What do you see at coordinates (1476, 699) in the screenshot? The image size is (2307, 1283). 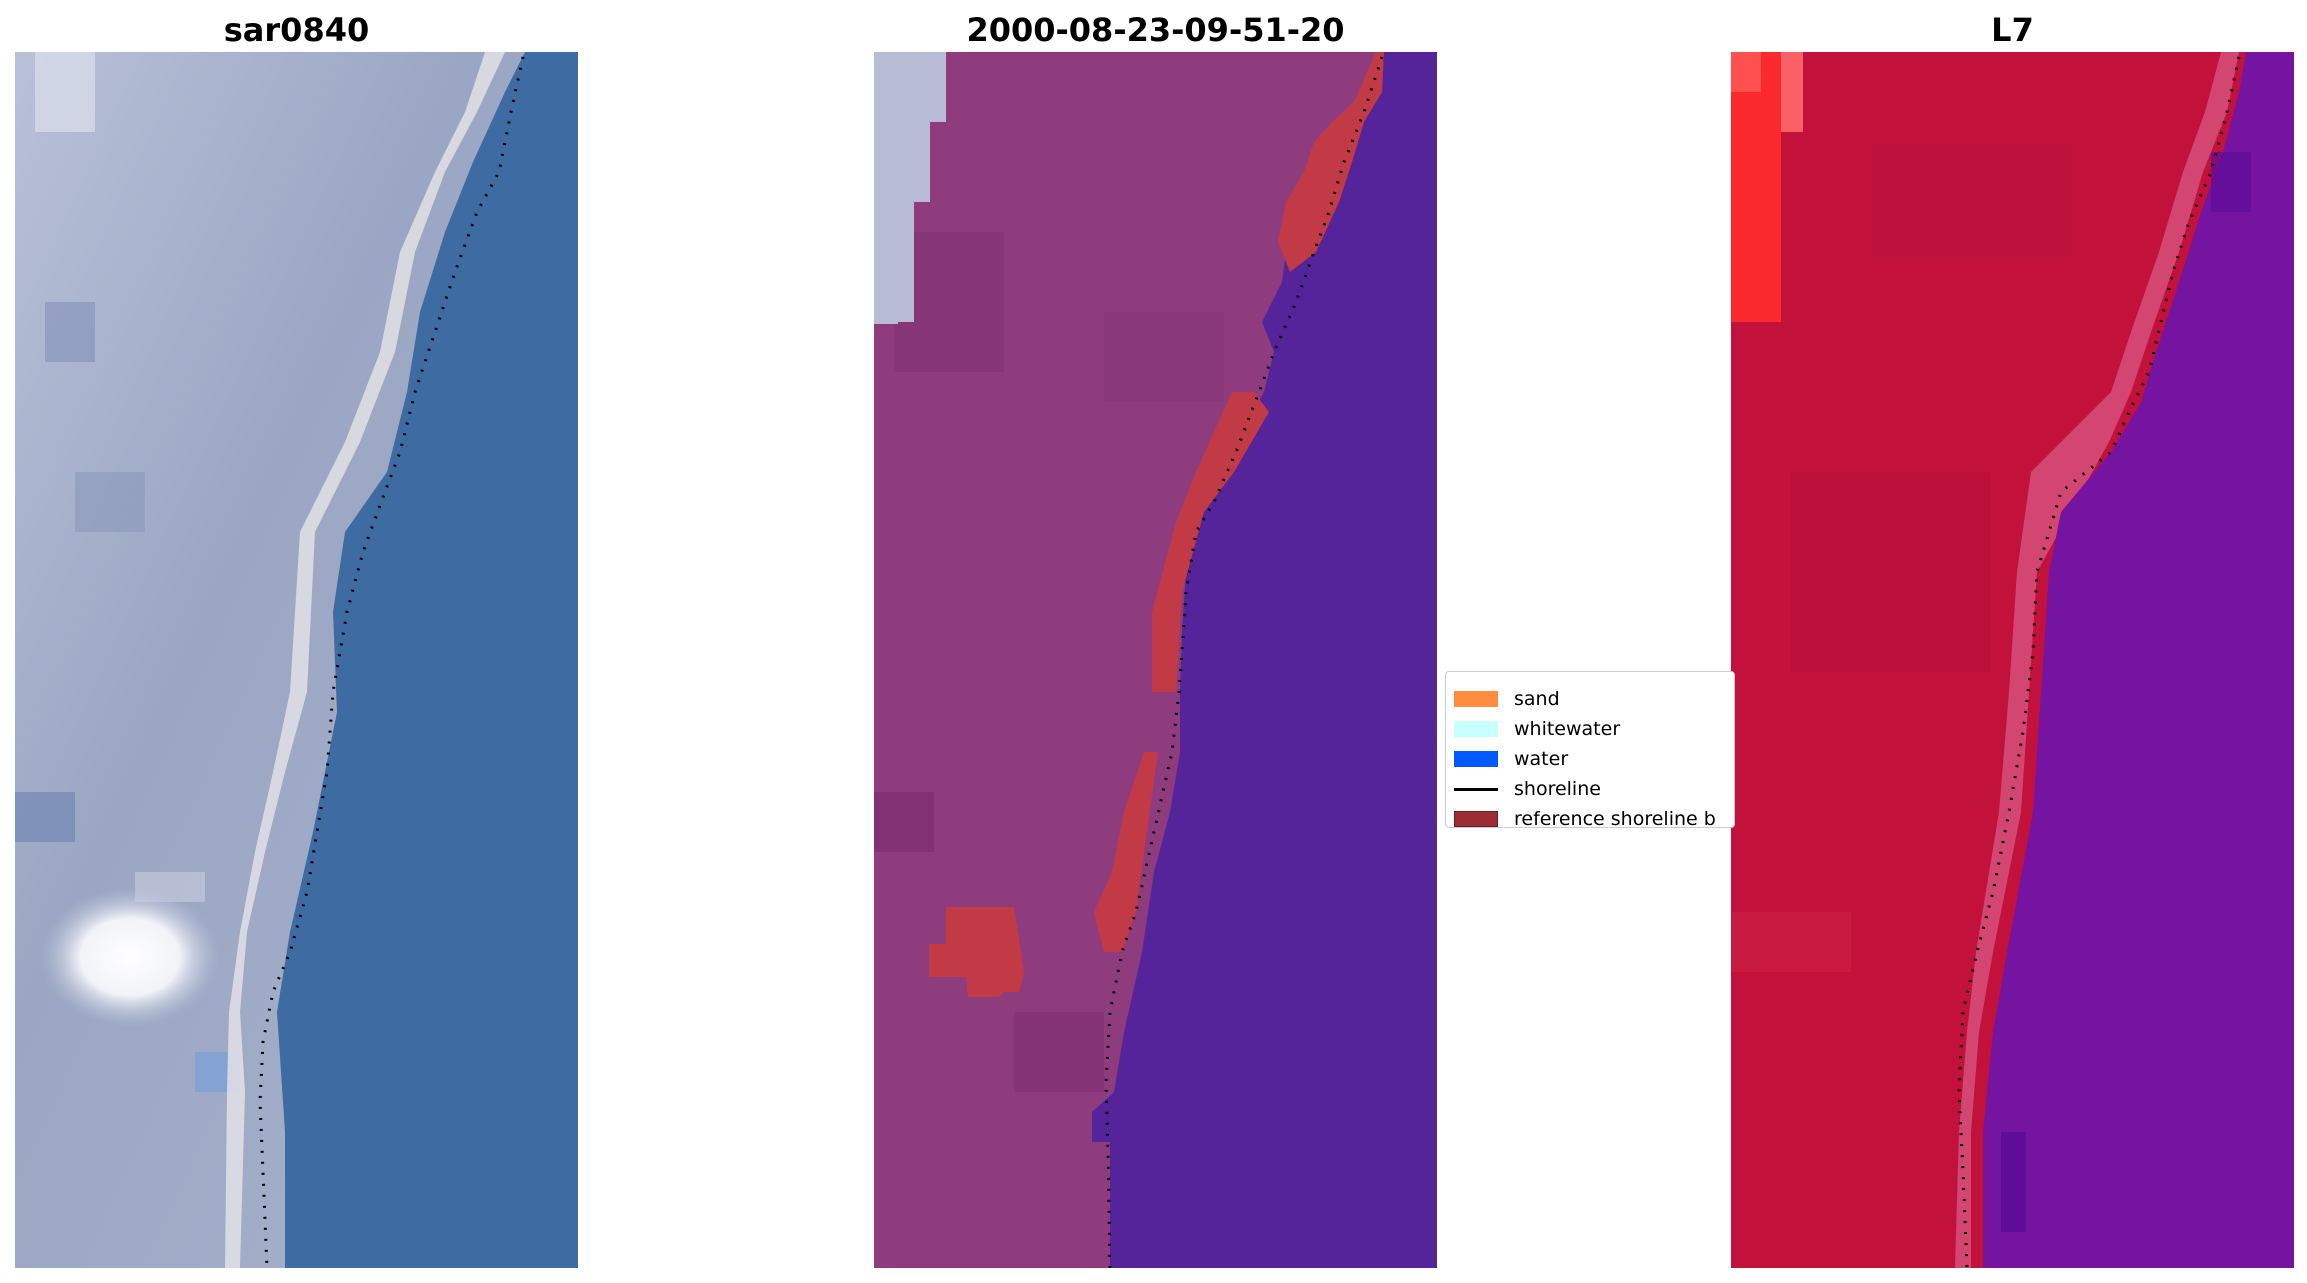 I see `legend-swatch-sand` at bounding box center [1476, 699].